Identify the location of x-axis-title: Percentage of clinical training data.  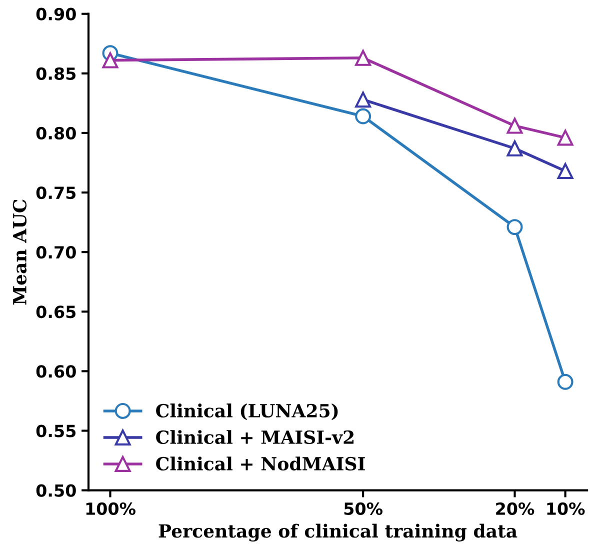
(338, 533).